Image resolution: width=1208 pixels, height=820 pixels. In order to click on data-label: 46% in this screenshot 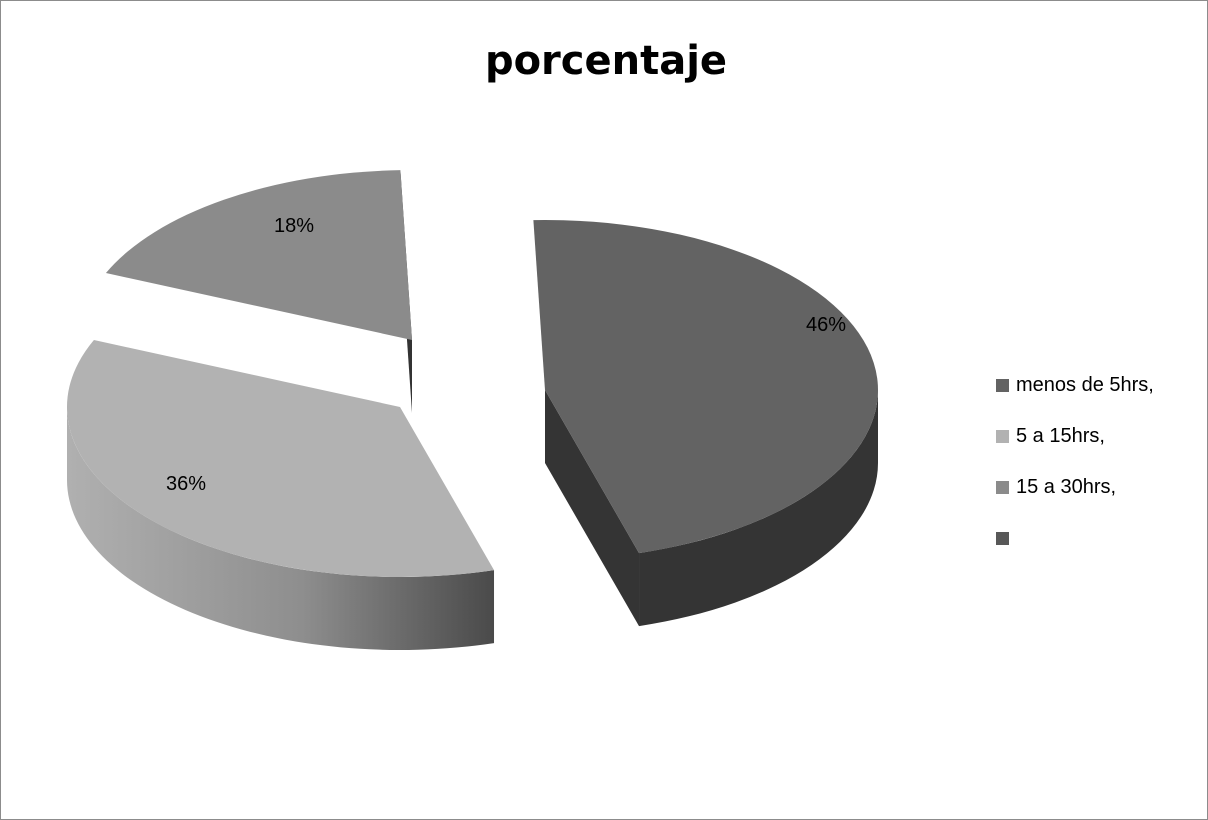, I will do `click(826, 325)`.